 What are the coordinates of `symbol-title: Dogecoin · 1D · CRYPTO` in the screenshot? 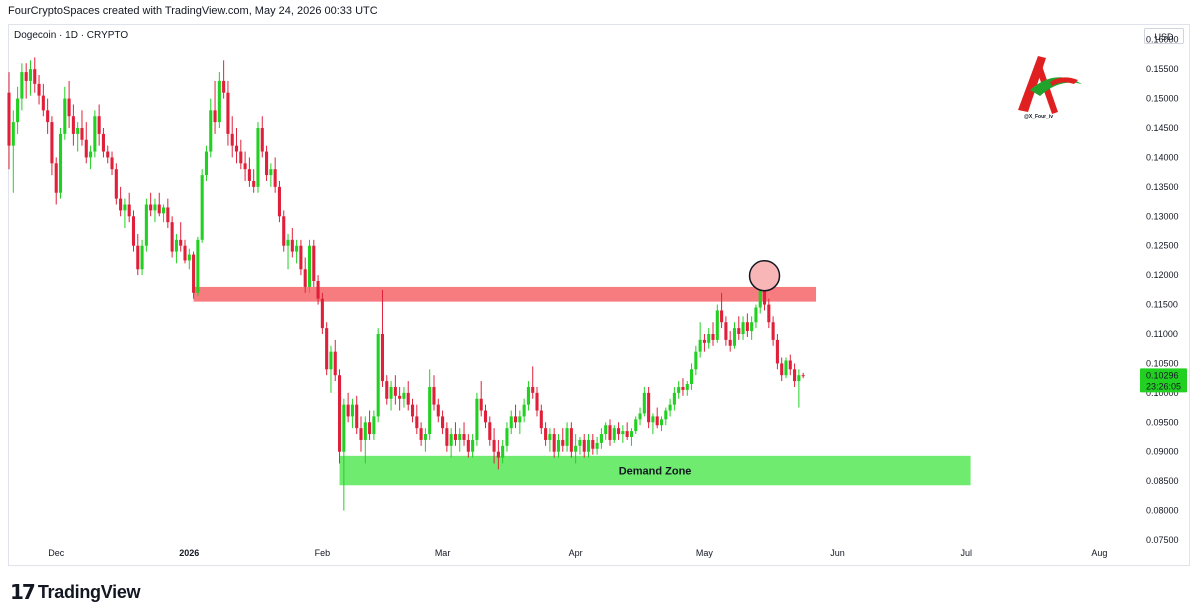 It's located at (71, 35).